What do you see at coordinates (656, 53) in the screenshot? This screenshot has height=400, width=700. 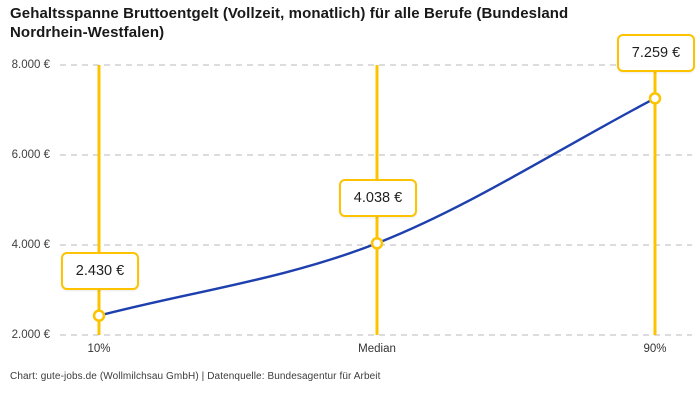 I see `value-label-box: 7.259 €` at bounding box center [656, 53].